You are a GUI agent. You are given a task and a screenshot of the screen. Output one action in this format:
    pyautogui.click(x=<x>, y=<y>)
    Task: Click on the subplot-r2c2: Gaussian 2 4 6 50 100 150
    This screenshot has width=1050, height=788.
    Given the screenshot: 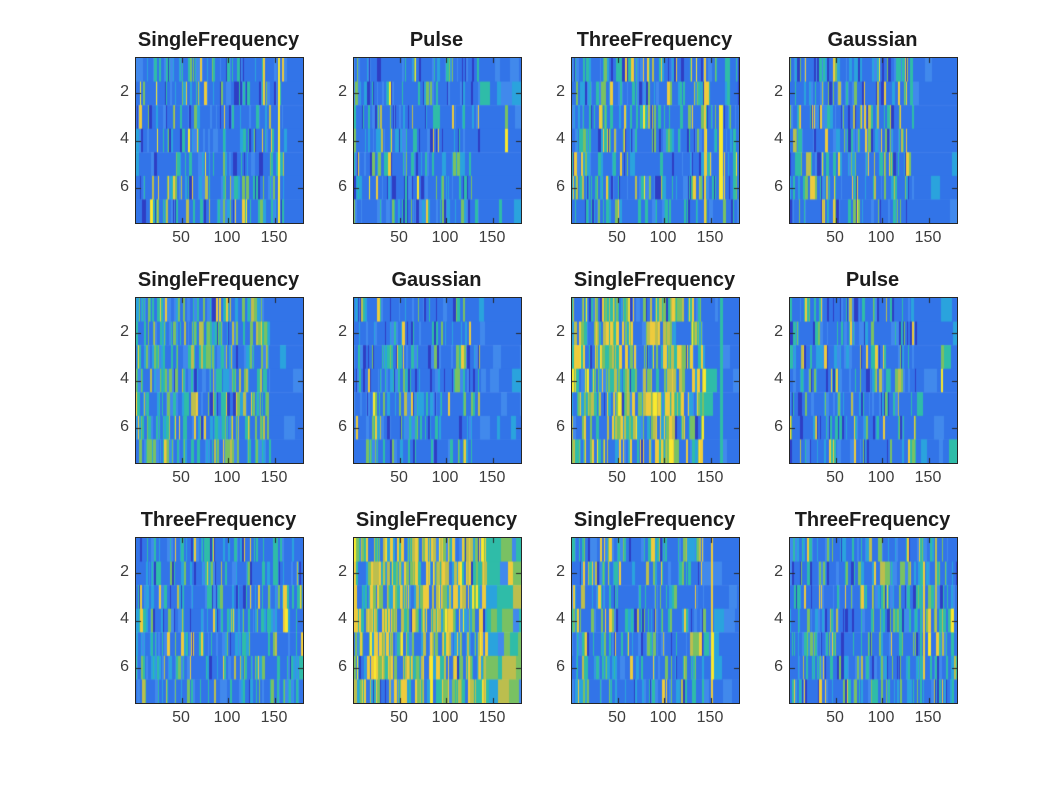 What is the action you would take?
    pyautogui.click(x=439, y=381)
    